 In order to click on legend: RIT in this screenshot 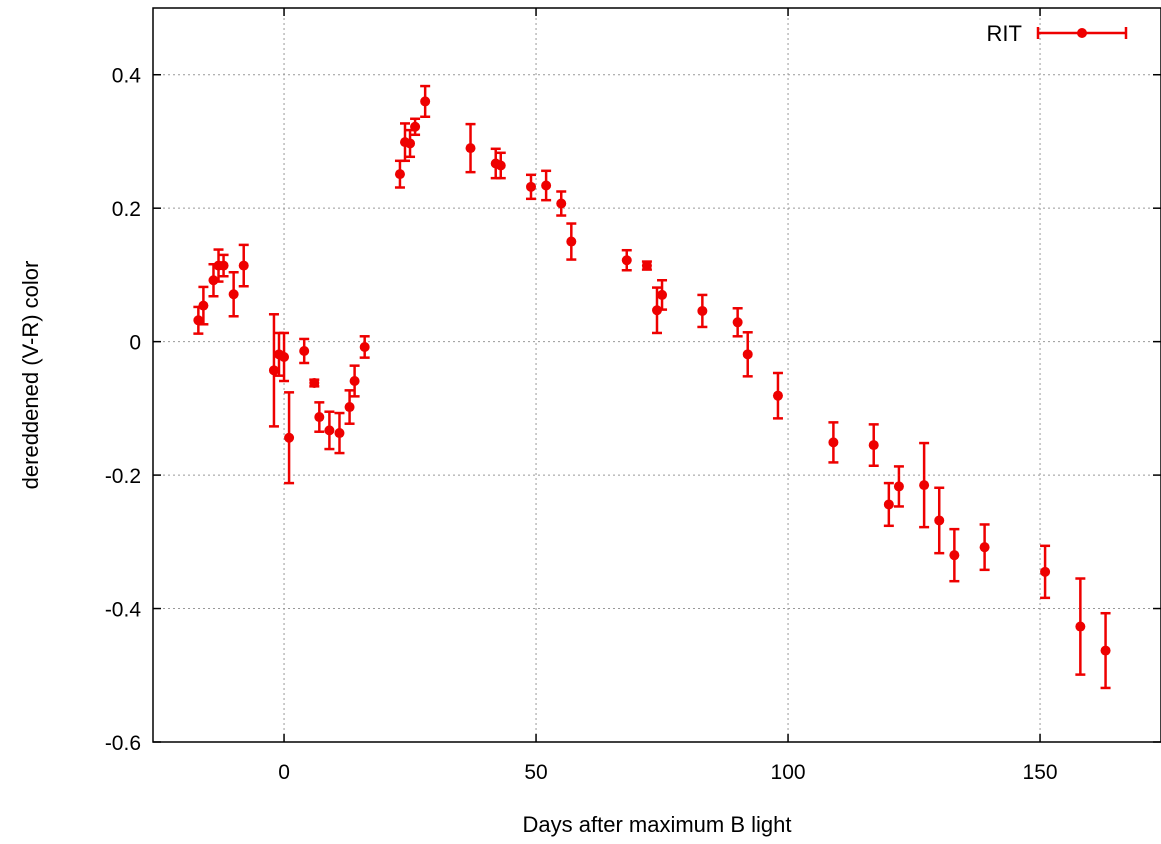, I will do `click(1057, 33)`.